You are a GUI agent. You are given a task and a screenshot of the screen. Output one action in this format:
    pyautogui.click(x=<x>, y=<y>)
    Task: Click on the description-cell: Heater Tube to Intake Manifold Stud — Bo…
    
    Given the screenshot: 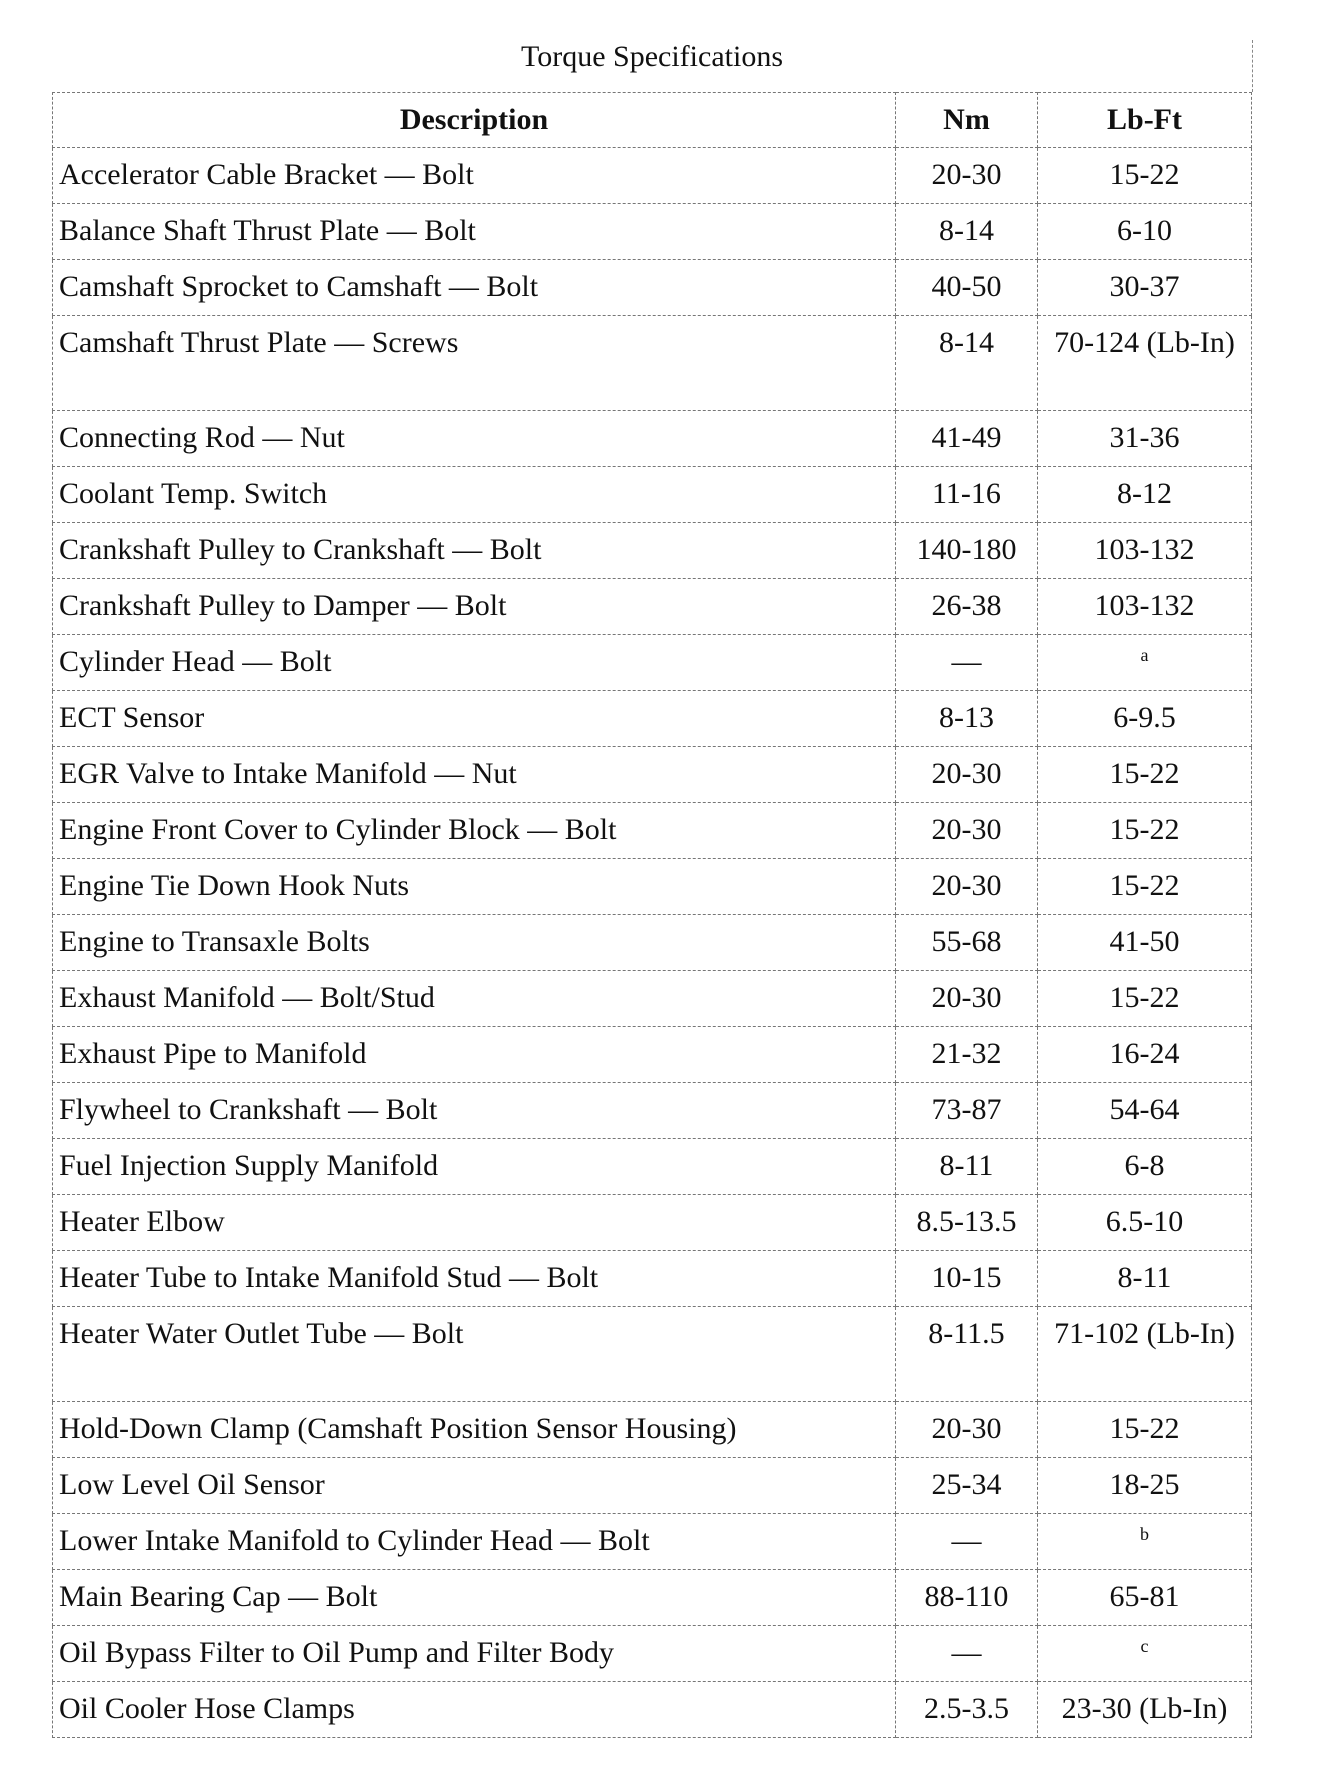 What is the action you would take?
    pyautogui.click(x=474, y=1278)
    